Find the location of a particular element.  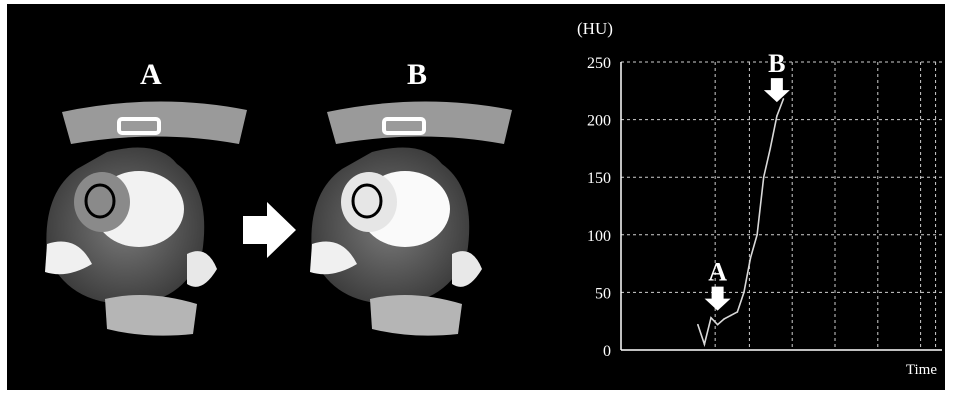

x-axis-label: Time is located at coordinates (921, 370).